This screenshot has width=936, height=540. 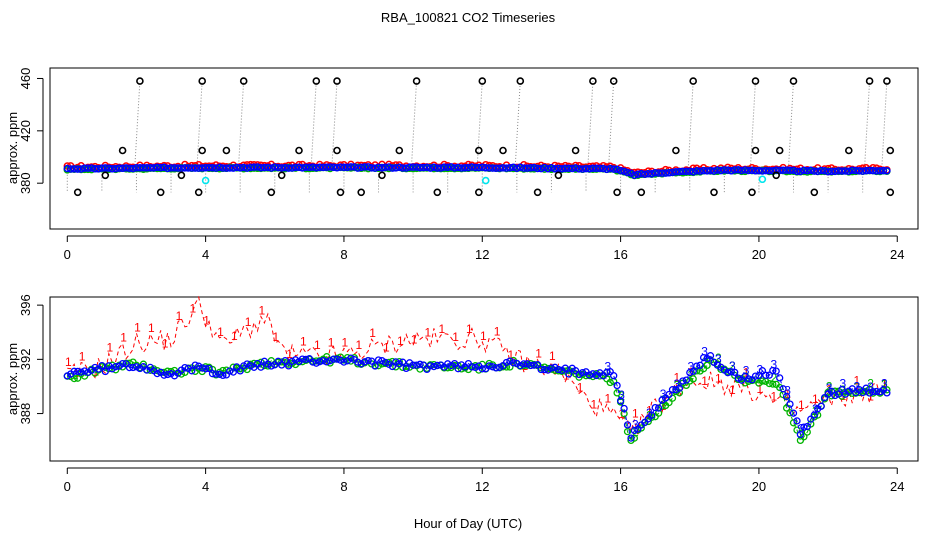 I want to click on x-tick-label: 0, so click(x=67, y=254).